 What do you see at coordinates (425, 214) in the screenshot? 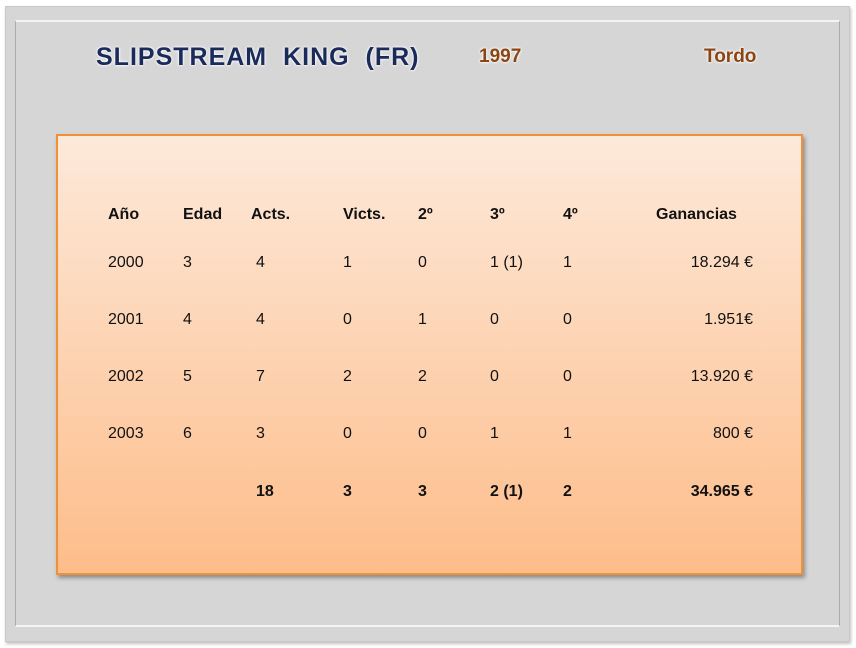
I see `column-header: 2º` at bounding box center [425, 214].